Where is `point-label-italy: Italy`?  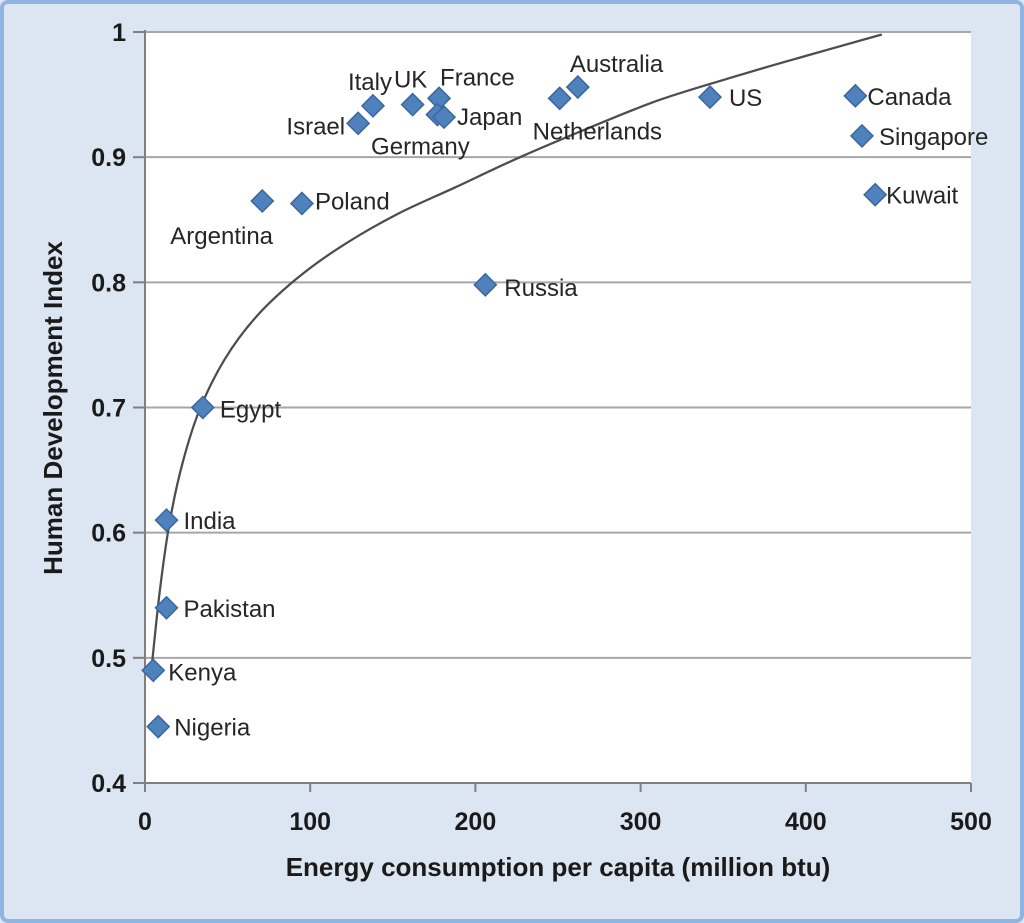 point-label-italy: Italy is located at coordinates (370, 82).